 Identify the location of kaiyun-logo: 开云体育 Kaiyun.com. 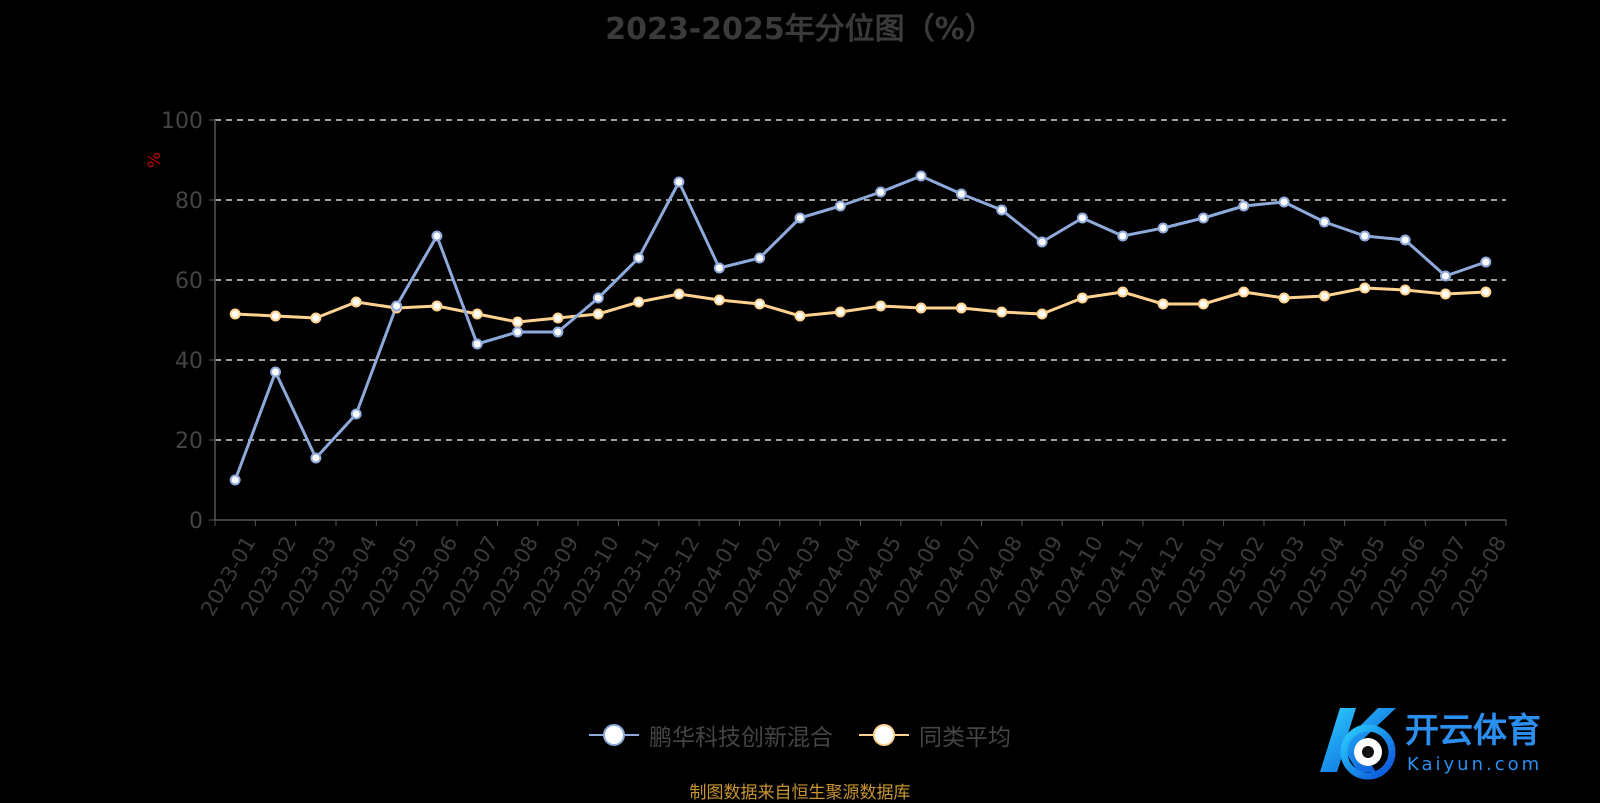
(1431, 744).